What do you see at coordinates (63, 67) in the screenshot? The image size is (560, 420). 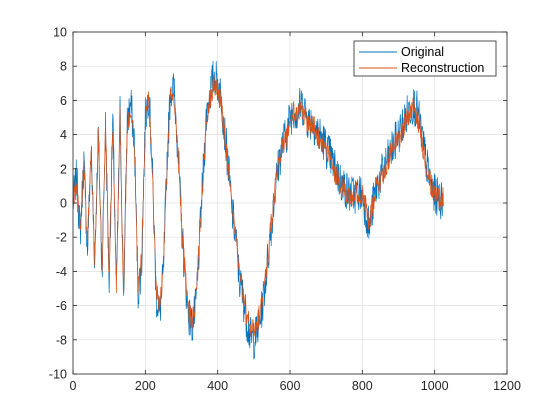 I see `y-tick-label: 8` at bounding box center [63, 67].